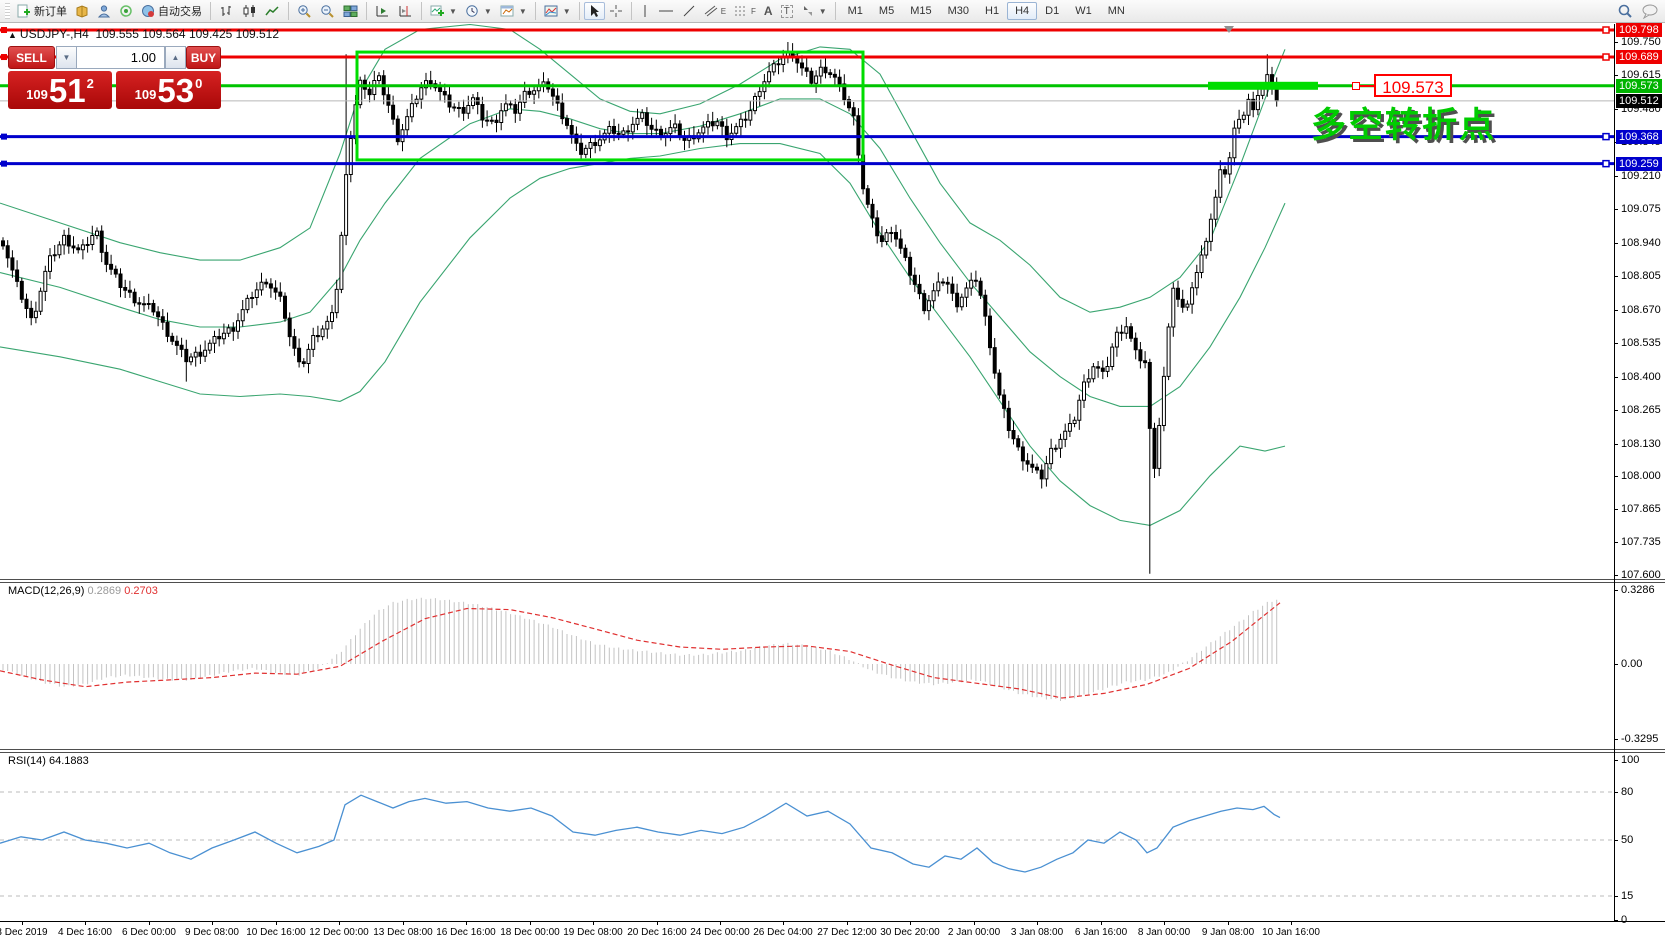 The height and width of the screenshot is (945, 1665). I want to click on rsi-label: RSI(14) 64.1883, so click(48, 761).